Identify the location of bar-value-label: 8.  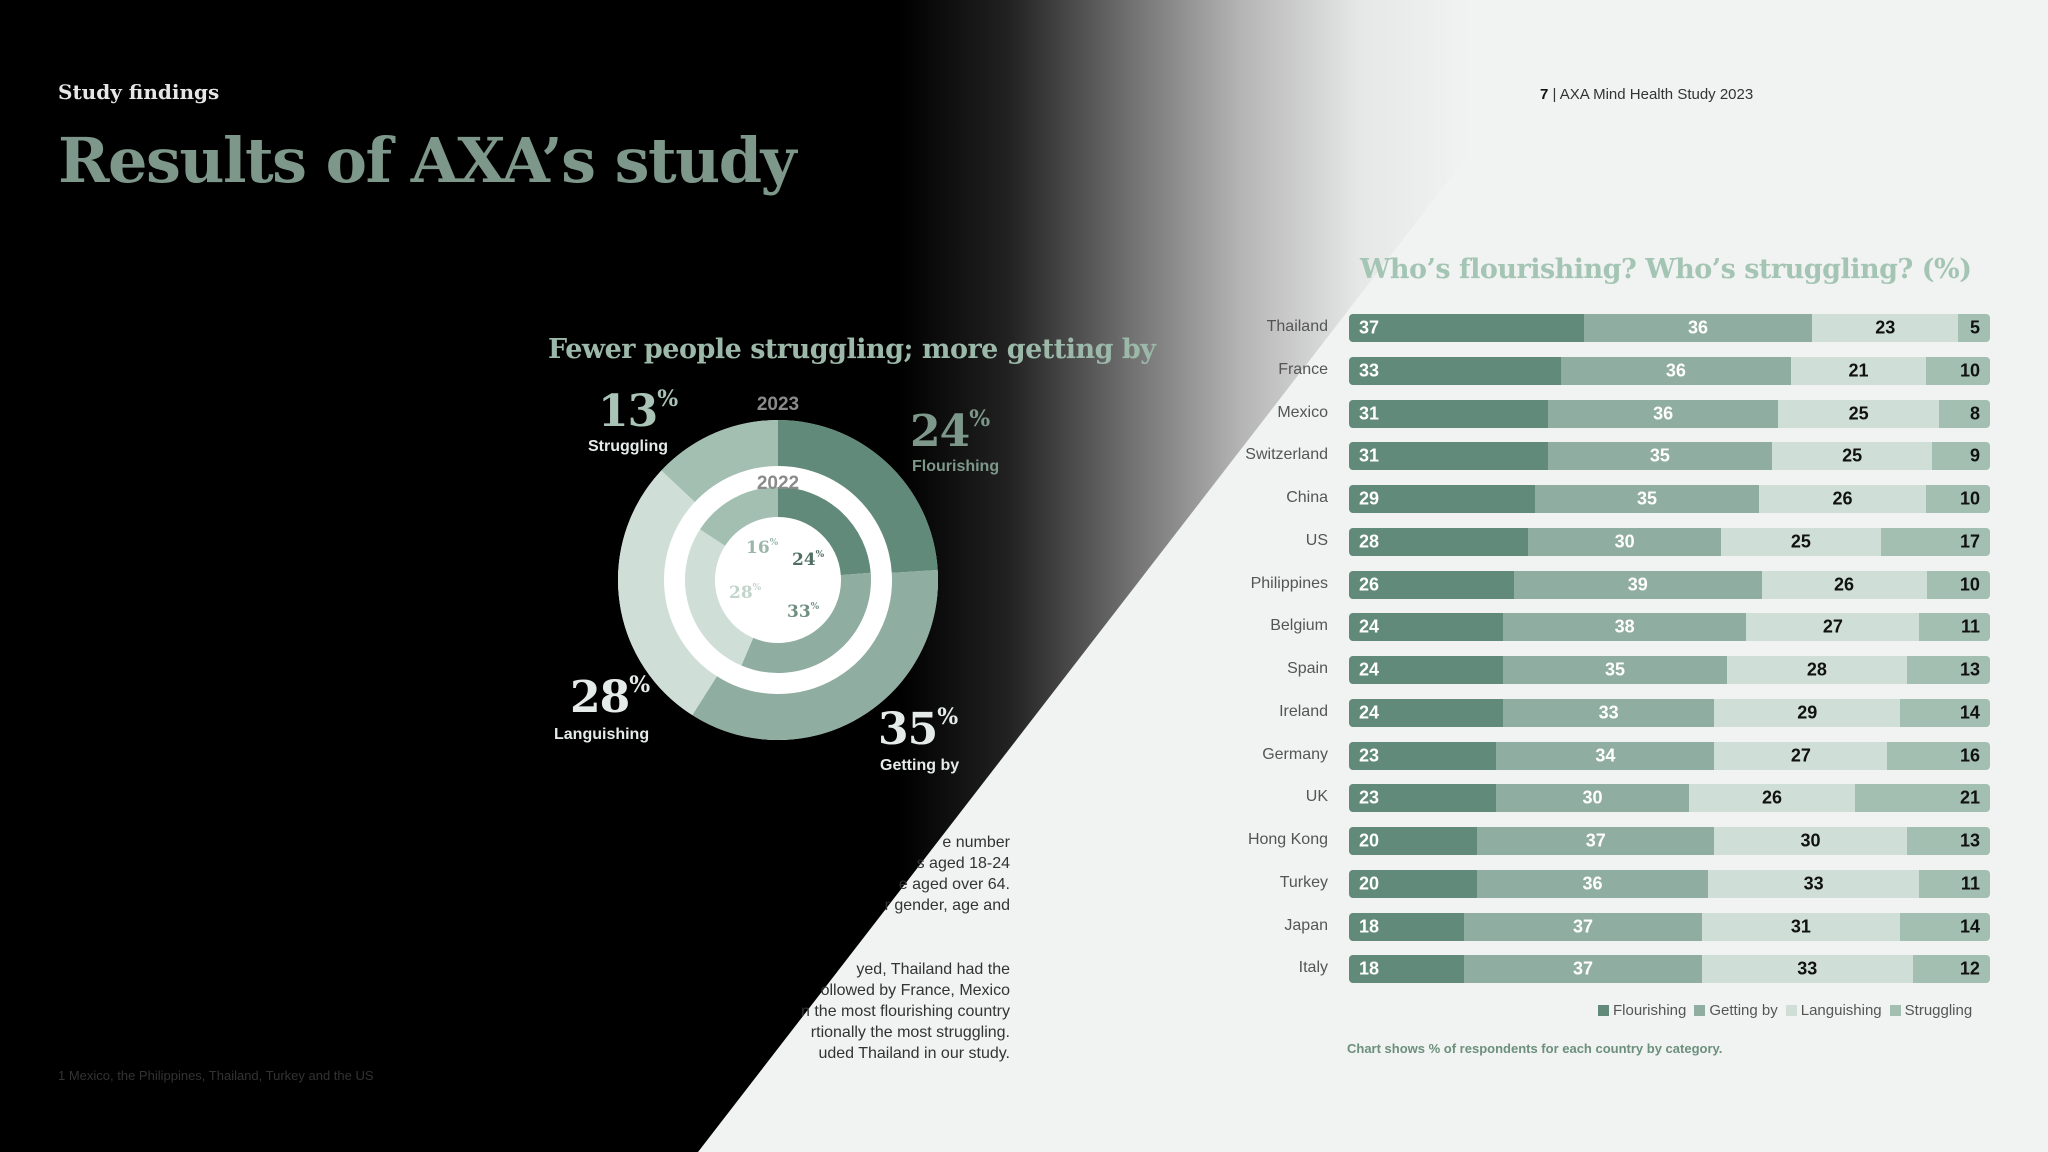
(1974, 413).